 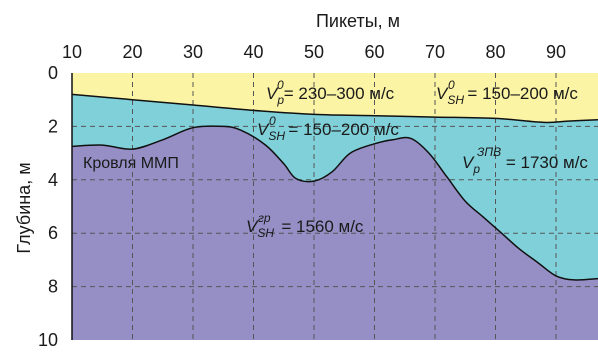 I want to click on y-tick-label-0: 0, so click(x=53, y=73).